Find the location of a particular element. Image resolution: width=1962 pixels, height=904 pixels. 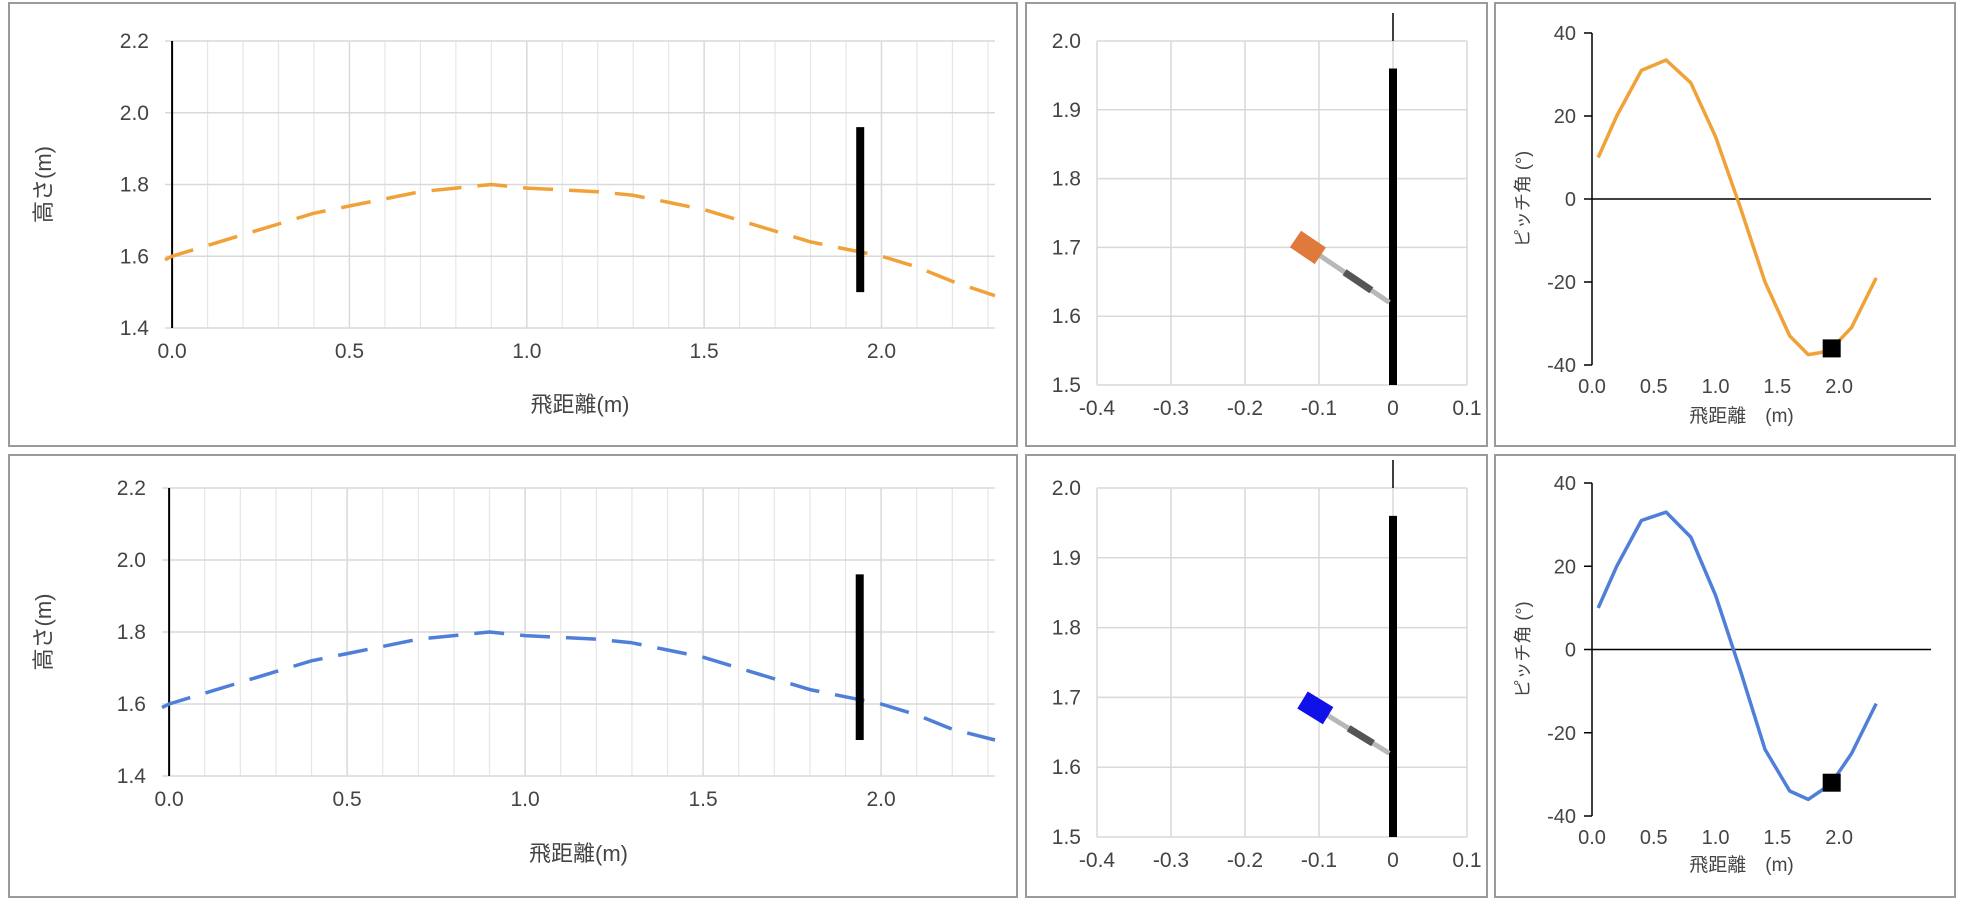

y-tick-label: 1.5 is located at coordinates (1066, 385).